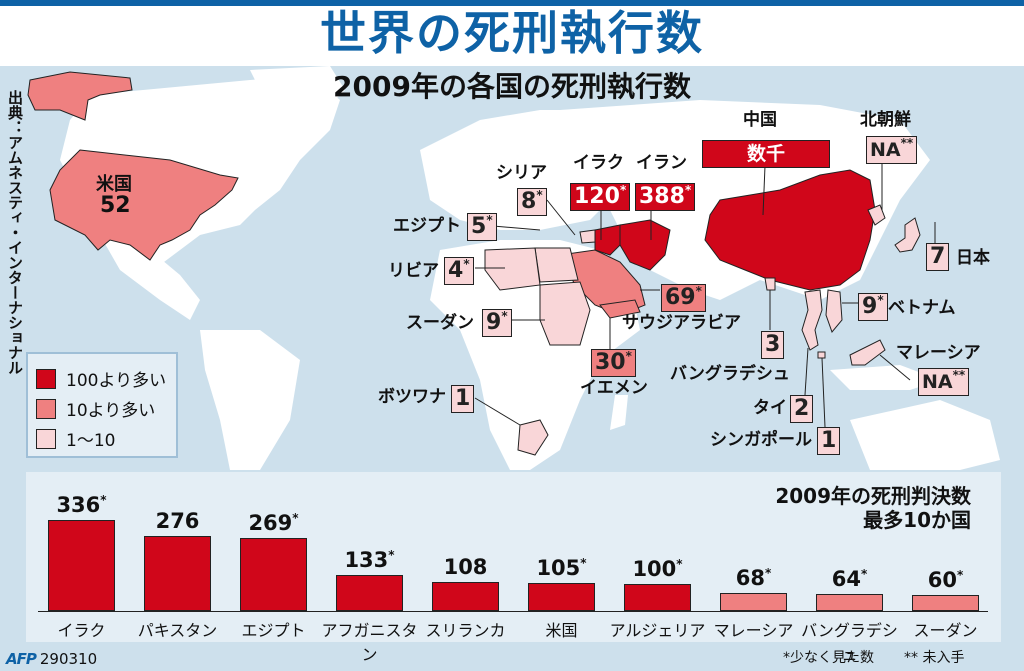 The height and width of the screenshot is (671, 1024). Describe the element at coordinates (459, 271) in the screenshot. I see `value-box-libya: 4*` at that location.